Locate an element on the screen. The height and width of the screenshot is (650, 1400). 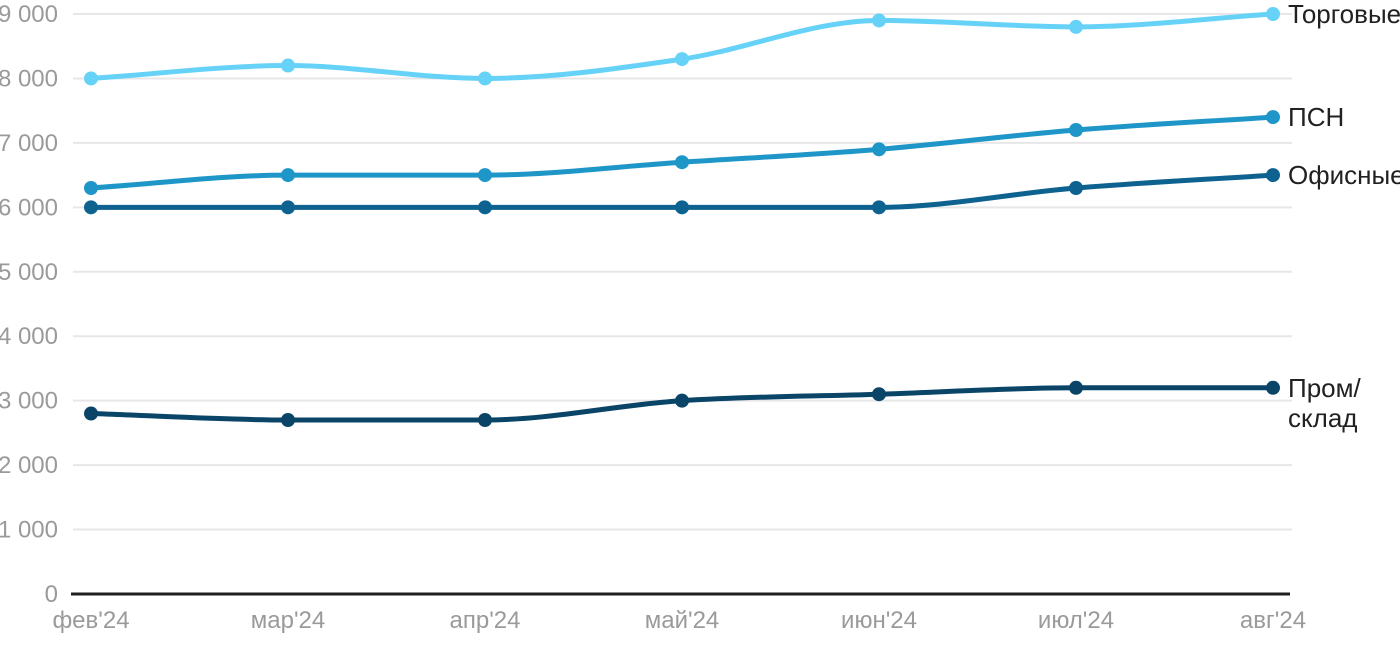
y-axis-tick-label: 0 is located at coordinates (51, 594).